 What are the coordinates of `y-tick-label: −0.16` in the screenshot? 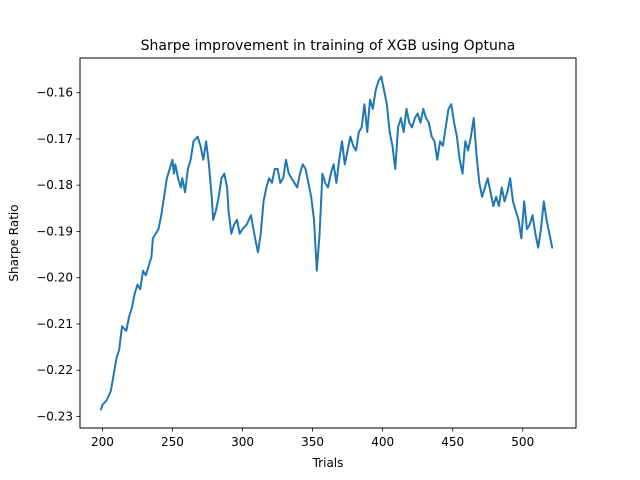 It's located at (54, 93).